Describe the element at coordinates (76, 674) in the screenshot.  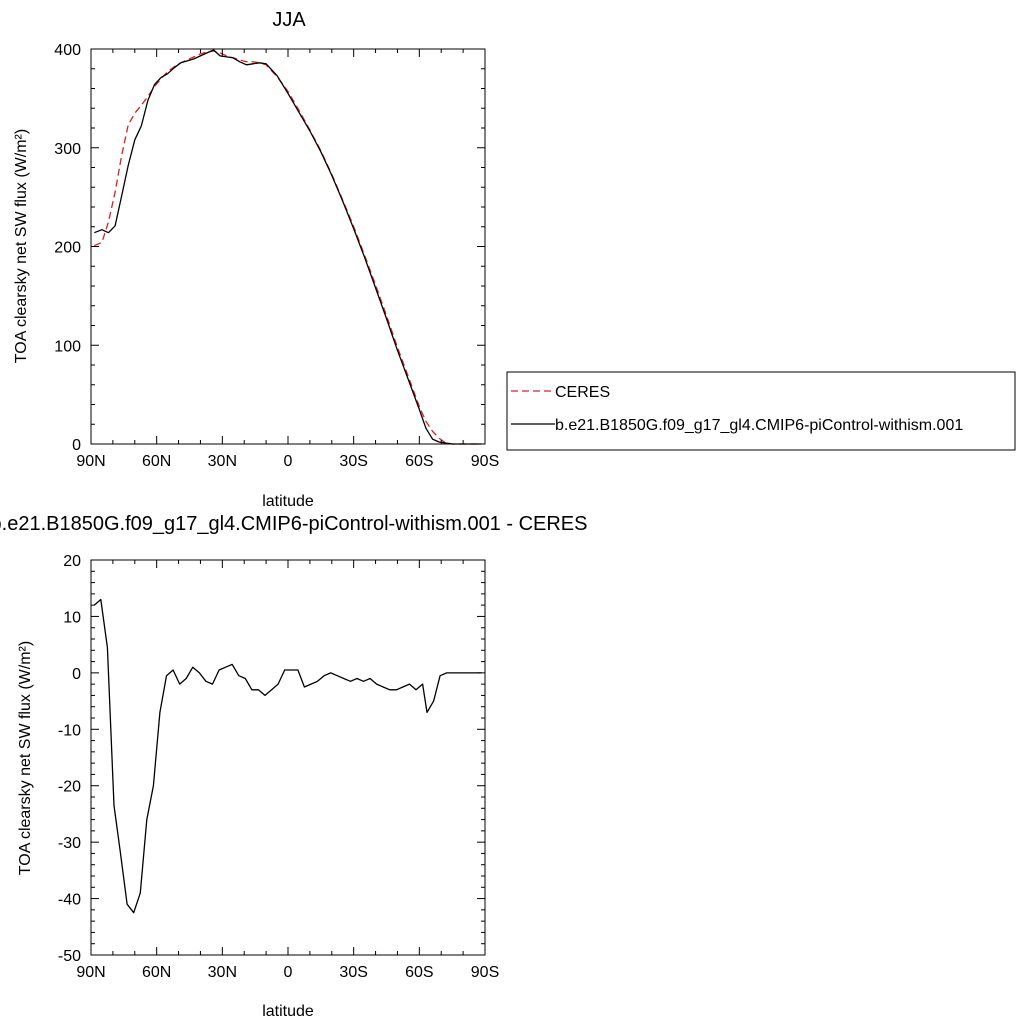
I see `bottom-y-tick-label: 0` at that location.